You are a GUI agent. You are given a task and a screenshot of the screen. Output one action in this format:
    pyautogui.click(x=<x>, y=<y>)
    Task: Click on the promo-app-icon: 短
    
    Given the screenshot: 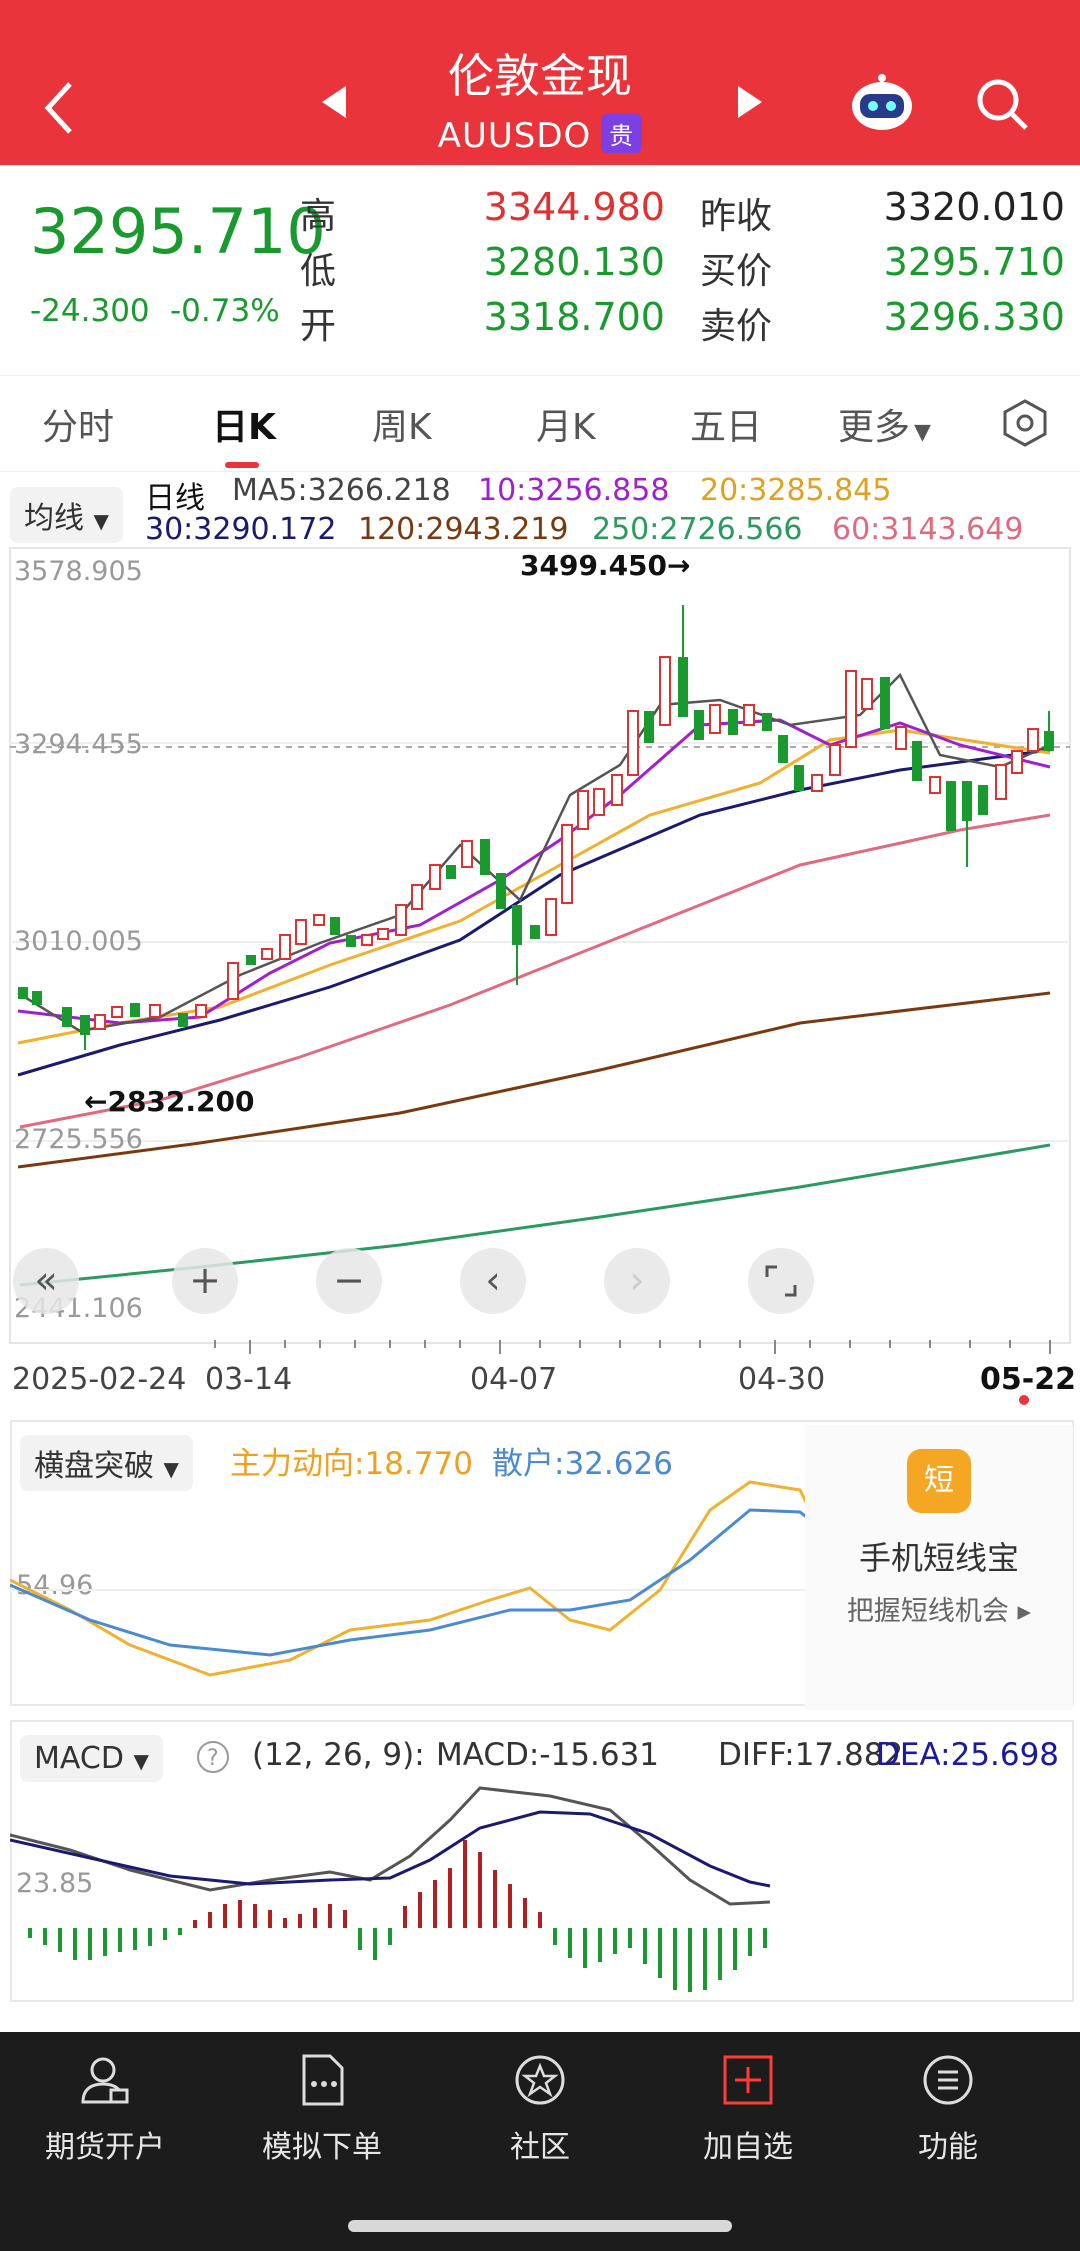 What is the action you would take?
    pyautogui.click(x=939, y=1481)
    